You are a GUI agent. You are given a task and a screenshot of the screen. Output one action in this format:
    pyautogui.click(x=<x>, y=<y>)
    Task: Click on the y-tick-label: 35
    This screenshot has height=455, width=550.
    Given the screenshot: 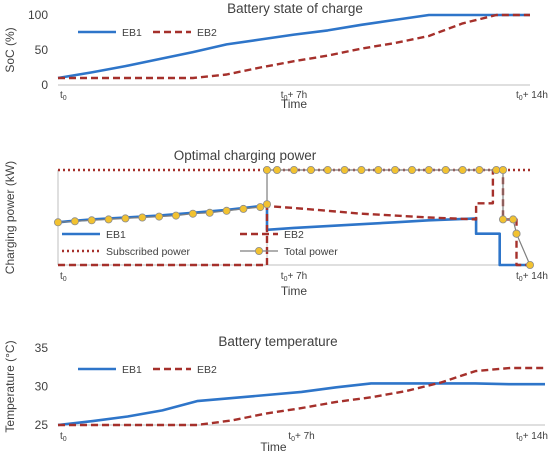 What is the action you would take?
    pyautogui.click(x=42, y=348)
    